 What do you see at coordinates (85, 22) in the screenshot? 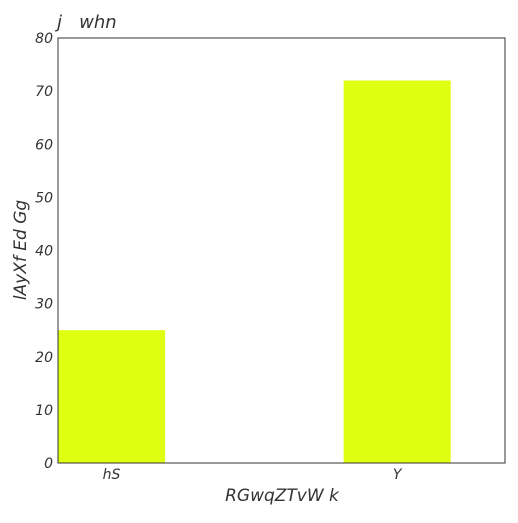
I see `chart-title: j whn` at bounding box center [85, 22].